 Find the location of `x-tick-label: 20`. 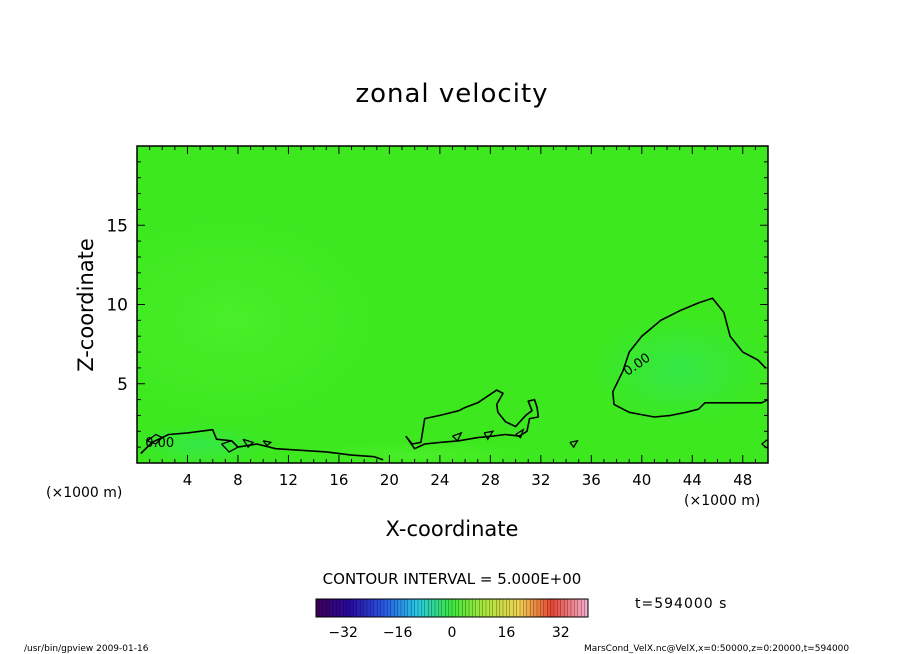

x-tick-label: 20 is located at coordinates (389, 480).